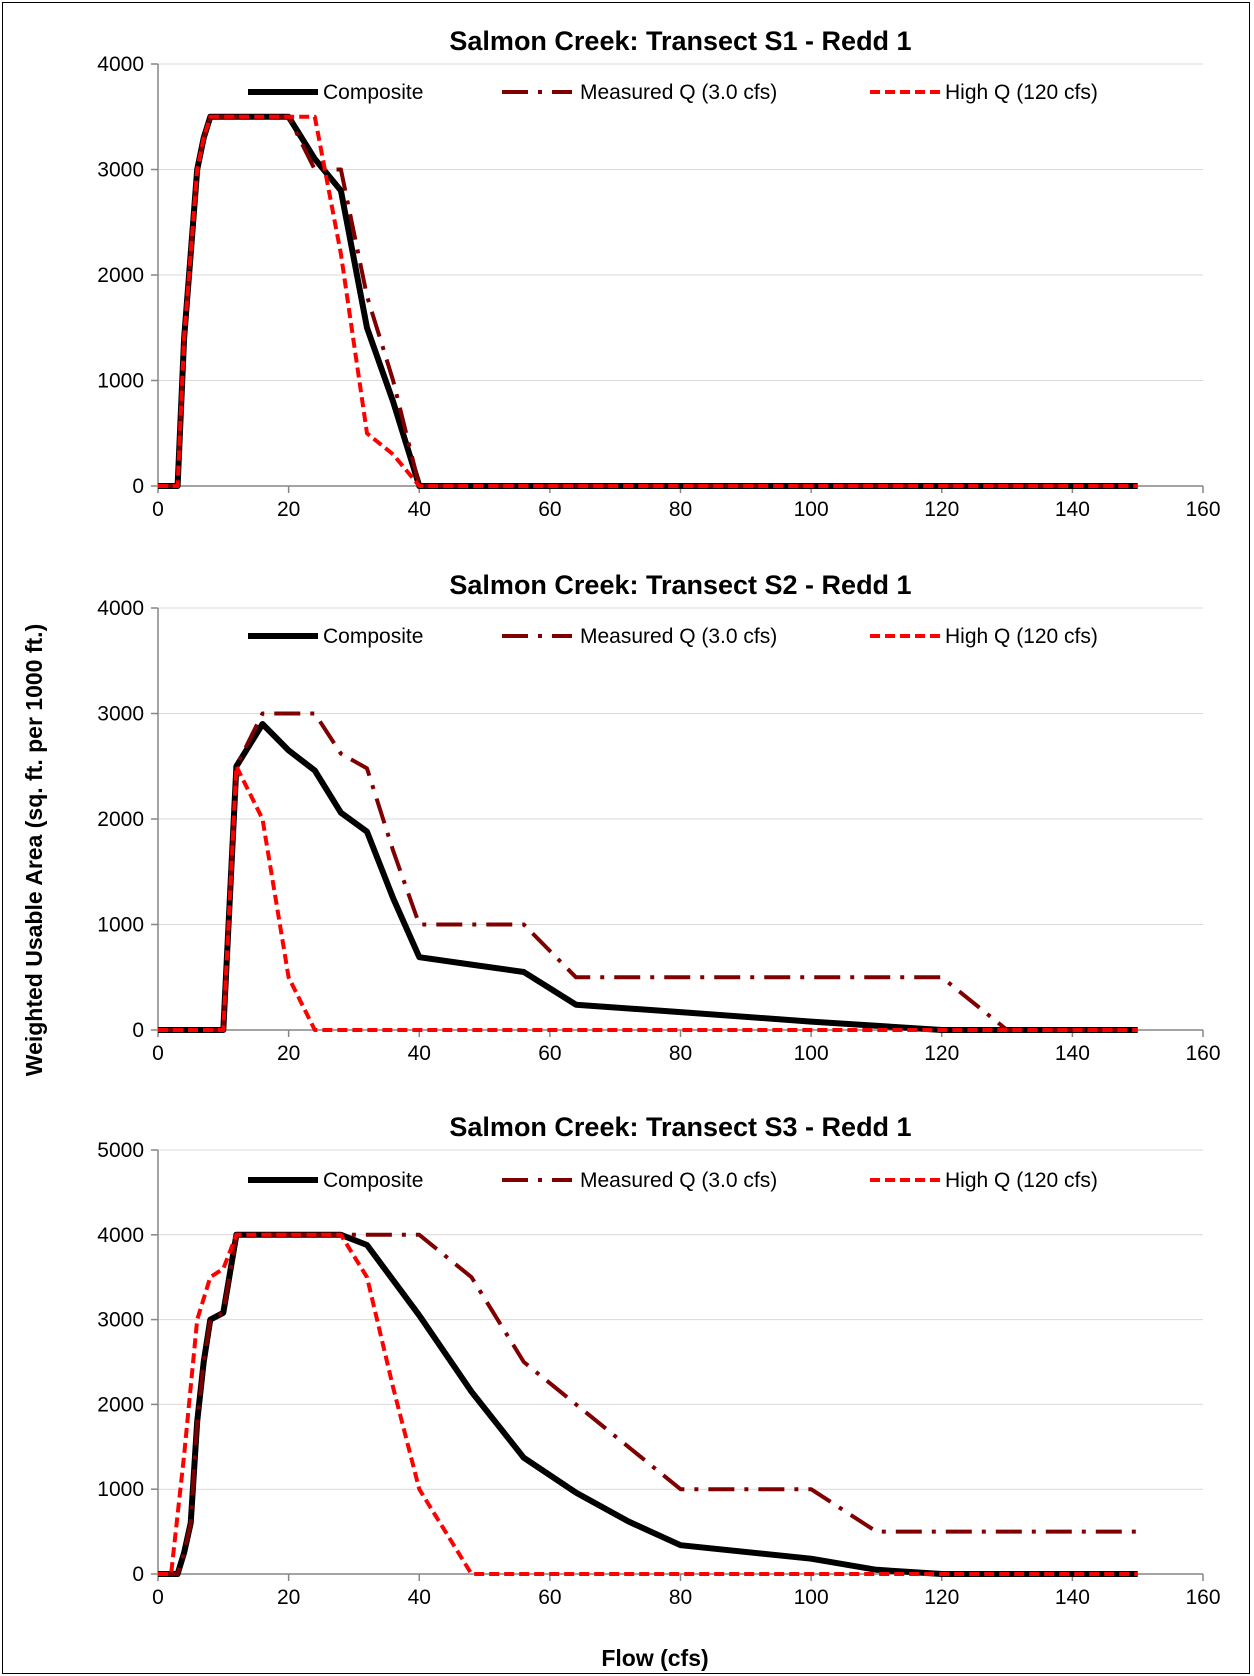 The height and width of the screenshot is (1676, 1254). Describe the element at coordinates (120, 1150) in the screenshot. I see `y-tick-label: 5000` at that location.